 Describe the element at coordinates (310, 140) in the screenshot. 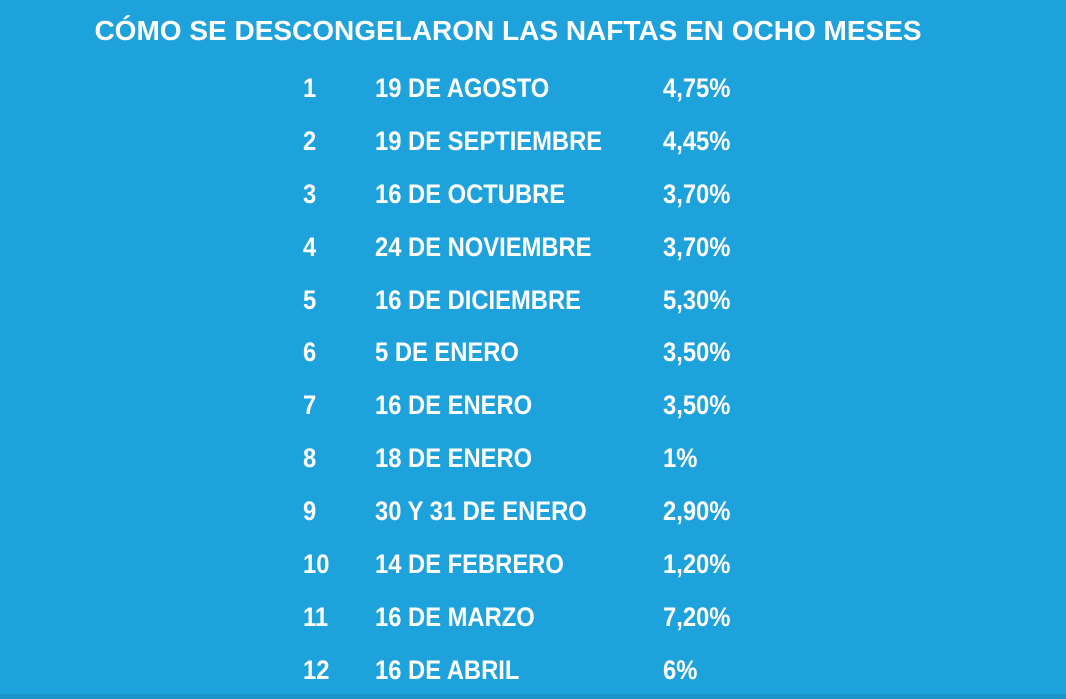

I see `row-number: 2` at that location.